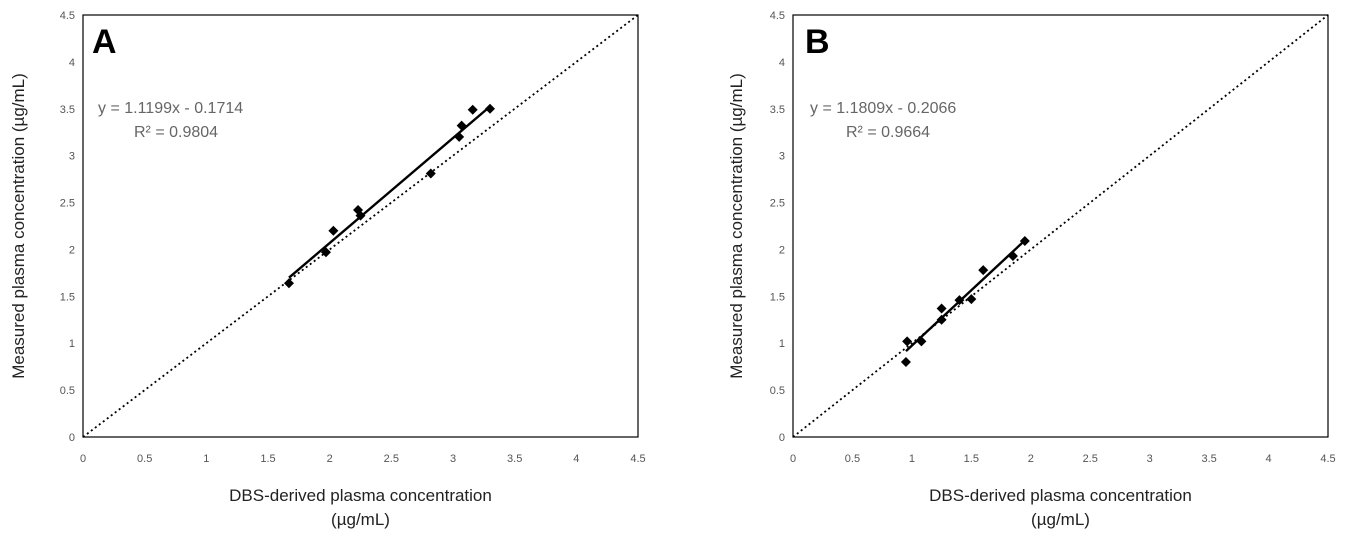 The width and height of the screenshot is (1357, 538). Describe the element at coordinates (817, 42) in the screenshot. I see `panel-label: B` at that location.